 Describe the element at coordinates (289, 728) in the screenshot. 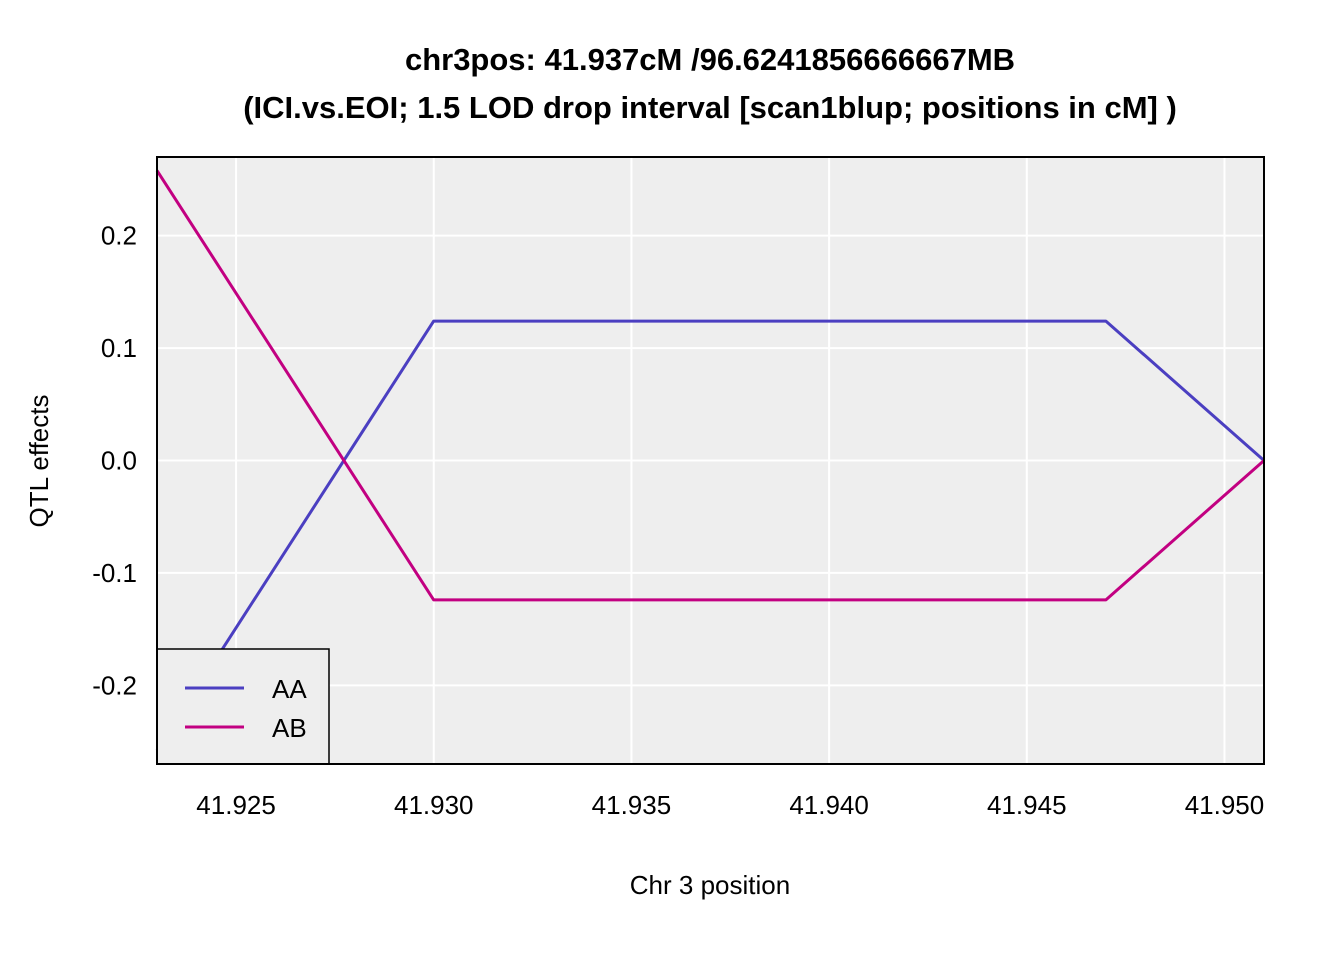

I see `legend-label-ab: AB` at that location.